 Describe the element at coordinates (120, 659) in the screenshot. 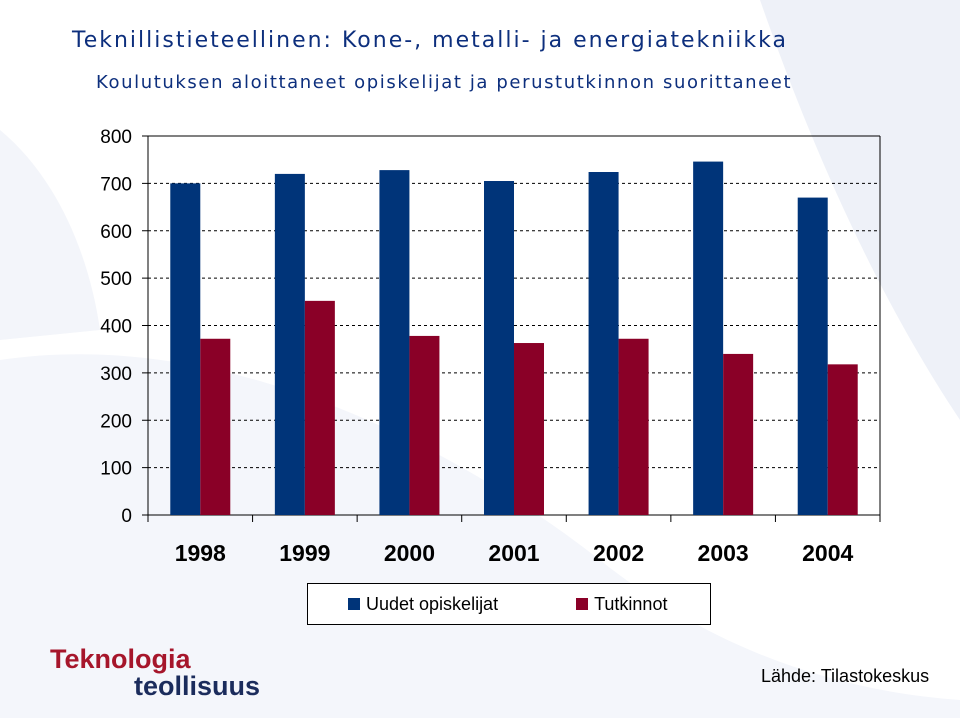

I see `logo-line-1: Teknologia` at that location.